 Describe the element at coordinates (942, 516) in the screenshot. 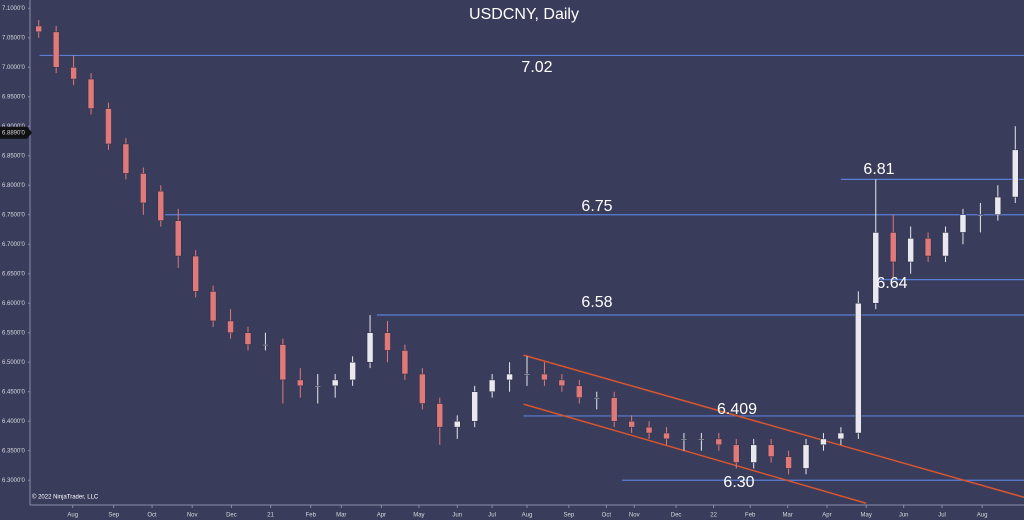

I see `x-tick-label: Jul` at that location.